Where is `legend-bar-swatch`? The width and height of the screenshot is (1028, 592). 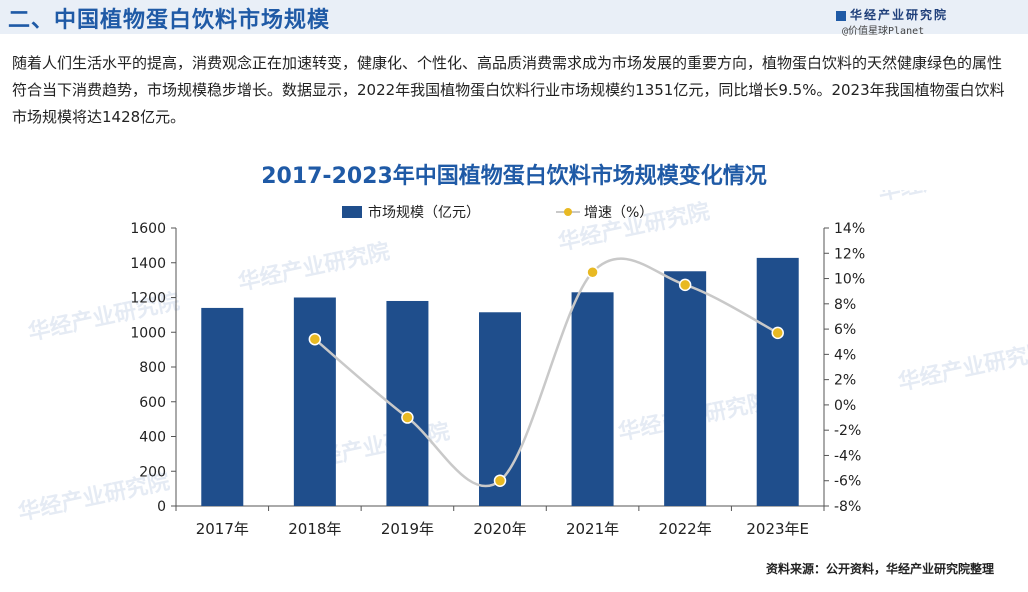
legend-bar-swatch is located at coordinates (352, 212).